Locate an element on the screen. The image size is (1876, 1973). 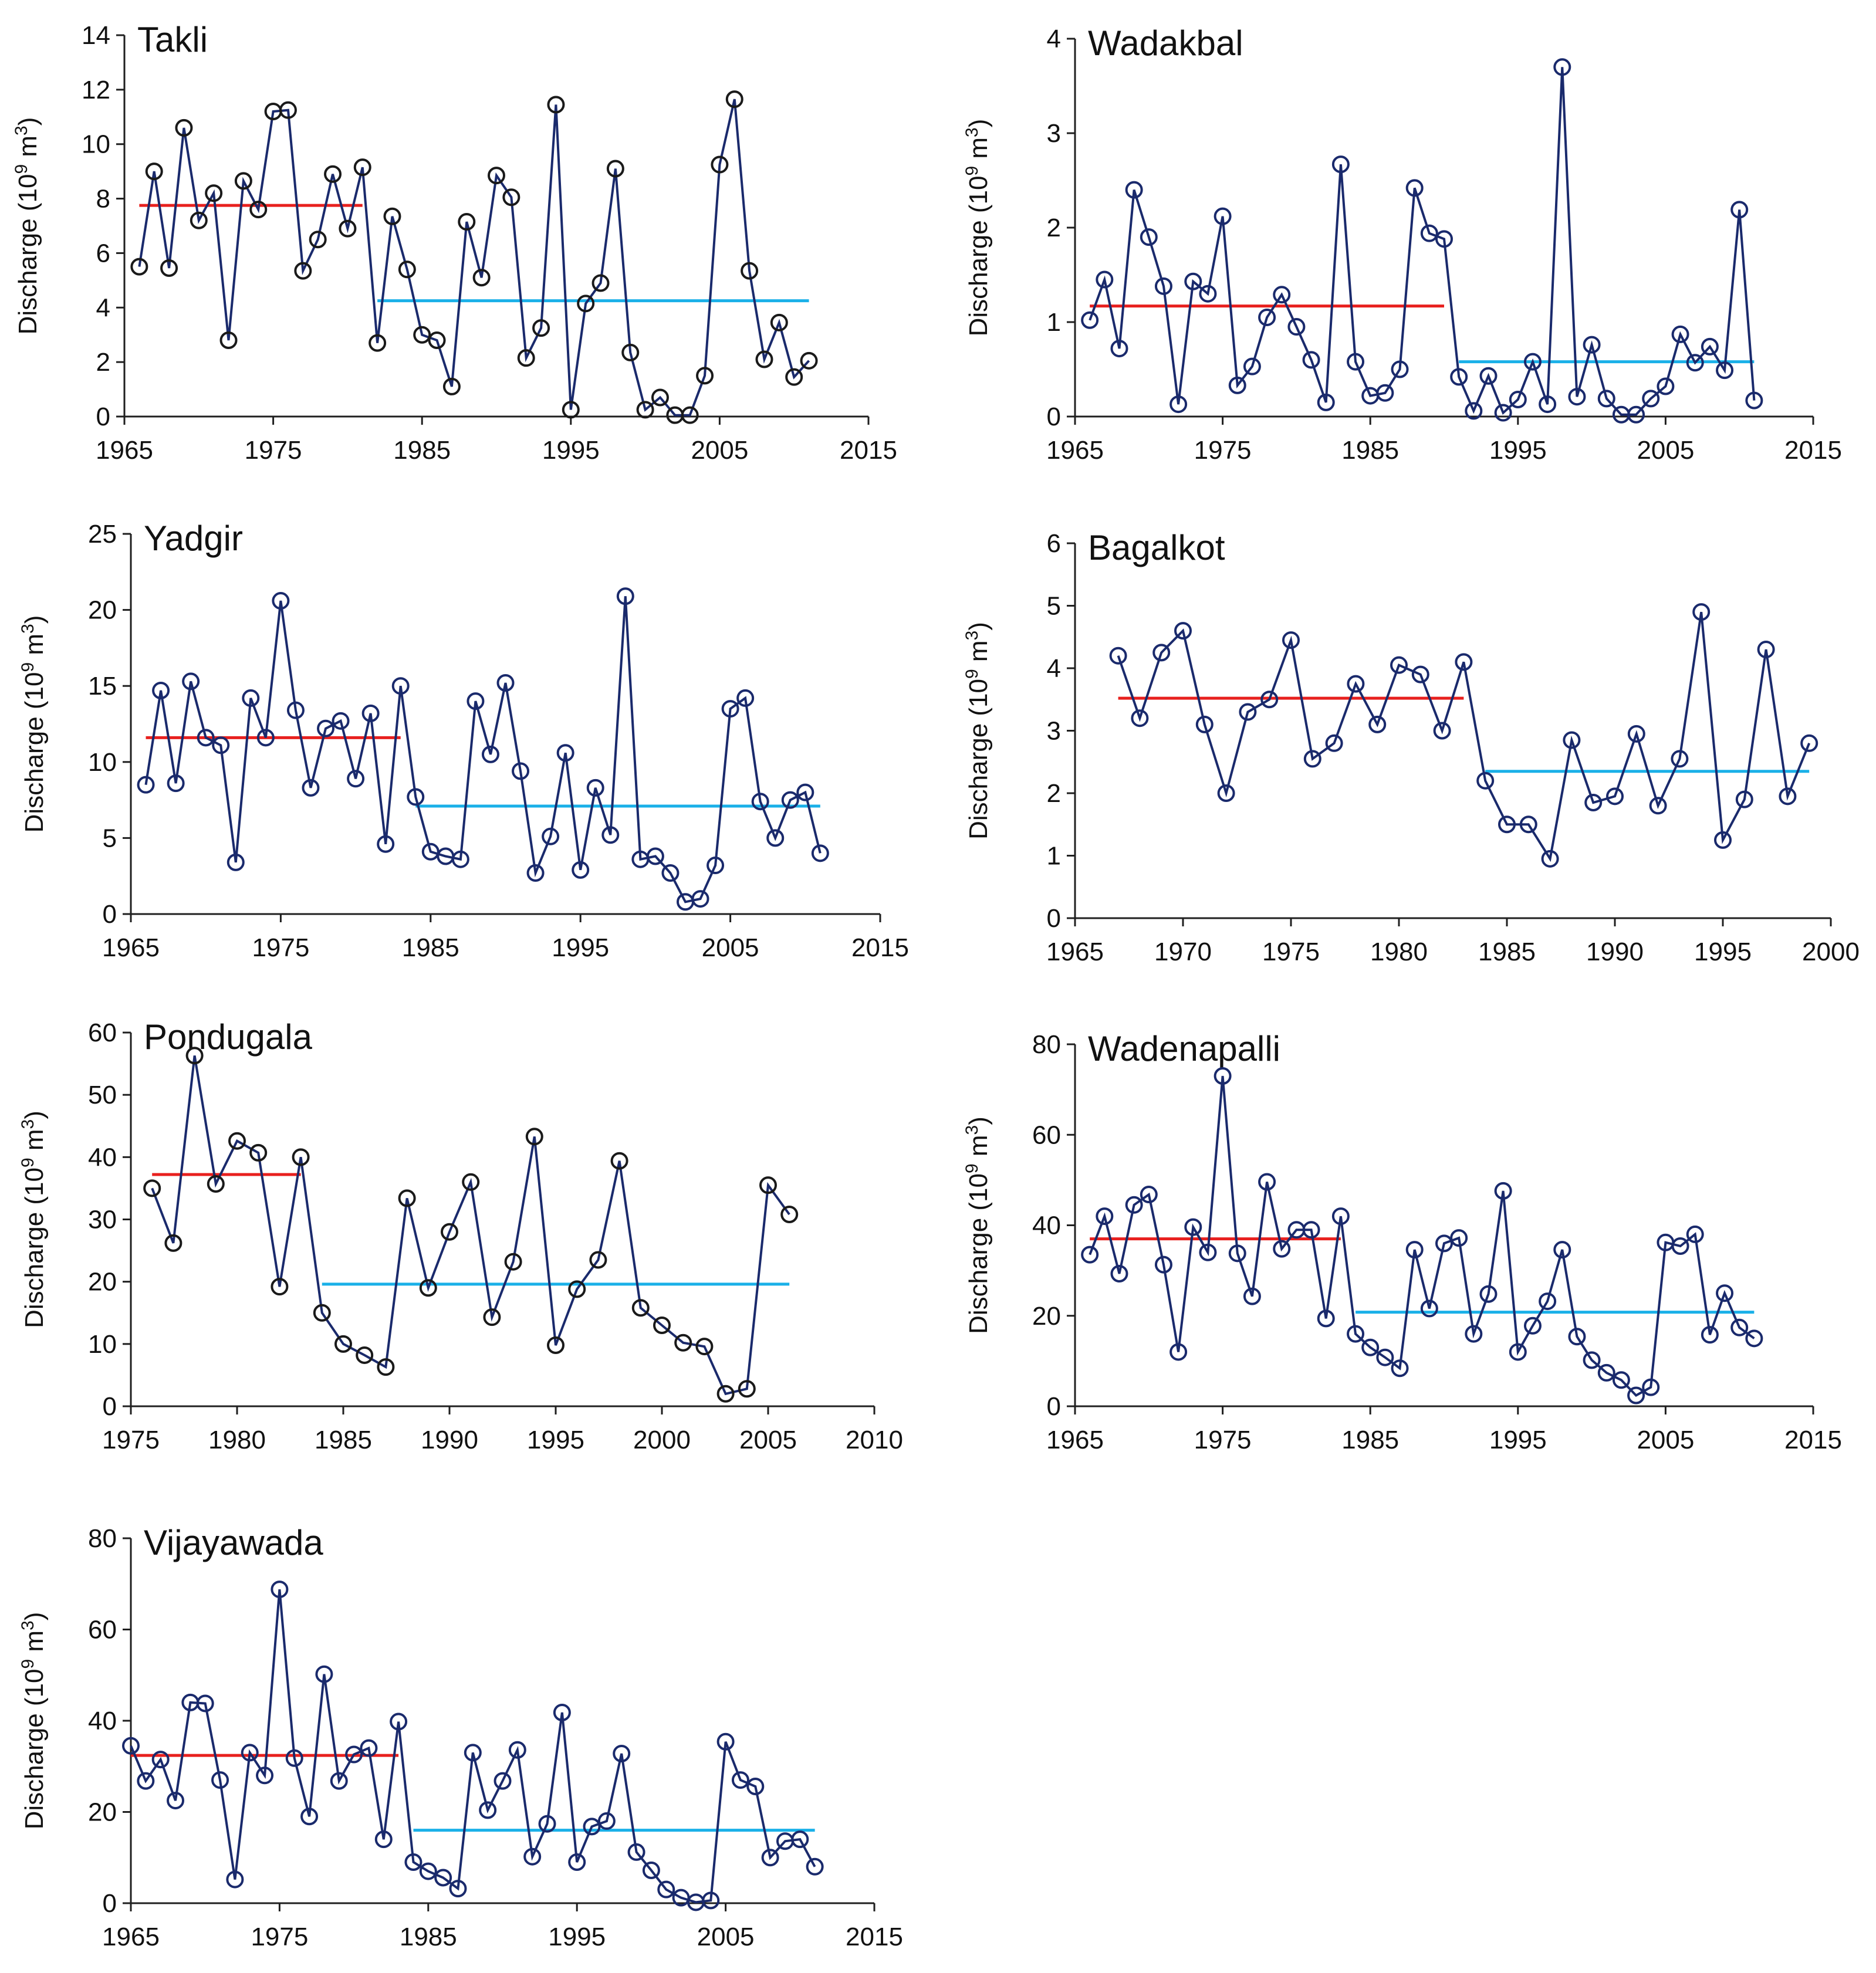
y-tick-label: 10 is located at coordinates (102, 762).